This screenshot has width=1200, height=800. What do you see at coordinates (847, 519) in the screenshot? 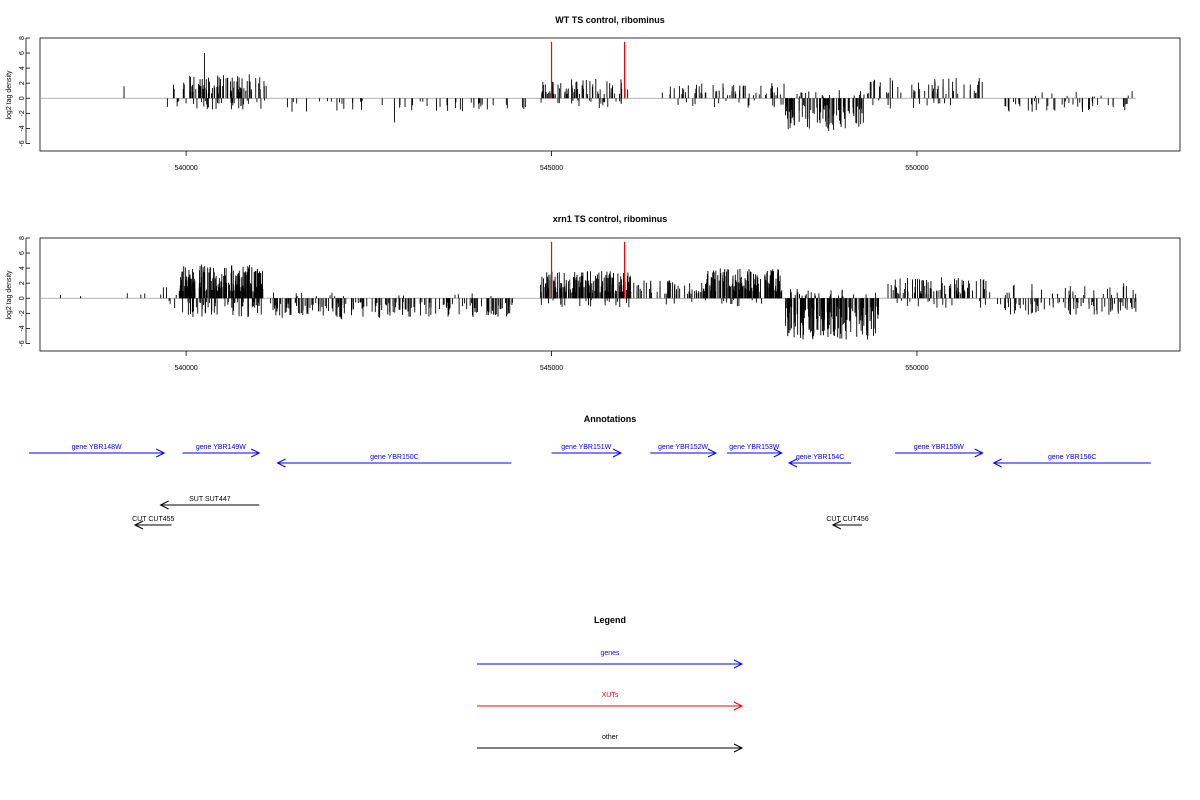
I see `annotation-label: CUT CUT456` at bounding box center [847, 519].